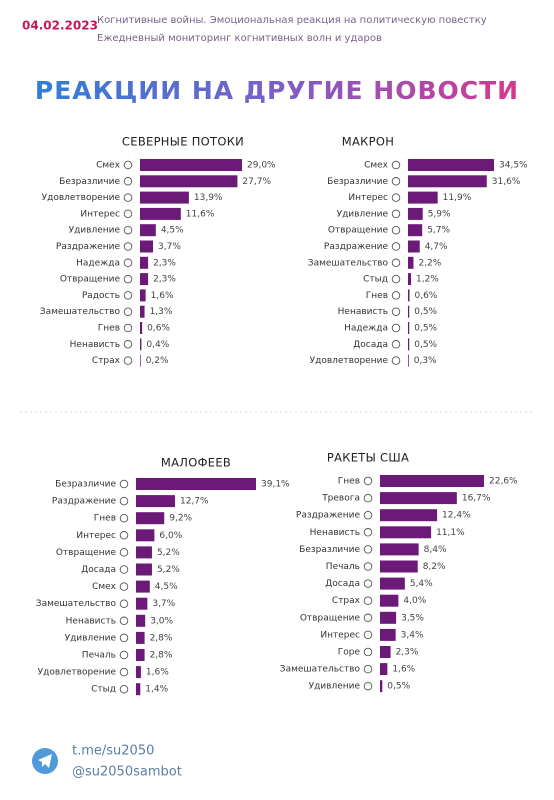 The height and width of the screenshot is (800, 554). Describe the element at coordinates (157, 345) in the screenshot. I see `value-label: 0,4%` at that location.